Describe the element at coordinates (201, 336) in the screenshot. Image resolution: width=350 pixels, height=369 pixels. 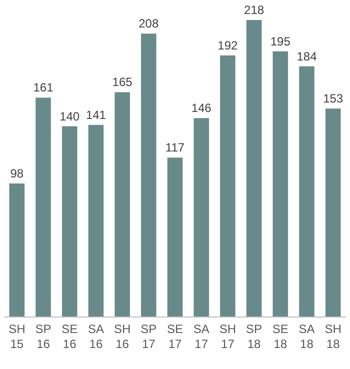
I see `x-tick-label: SA 17` at that location.